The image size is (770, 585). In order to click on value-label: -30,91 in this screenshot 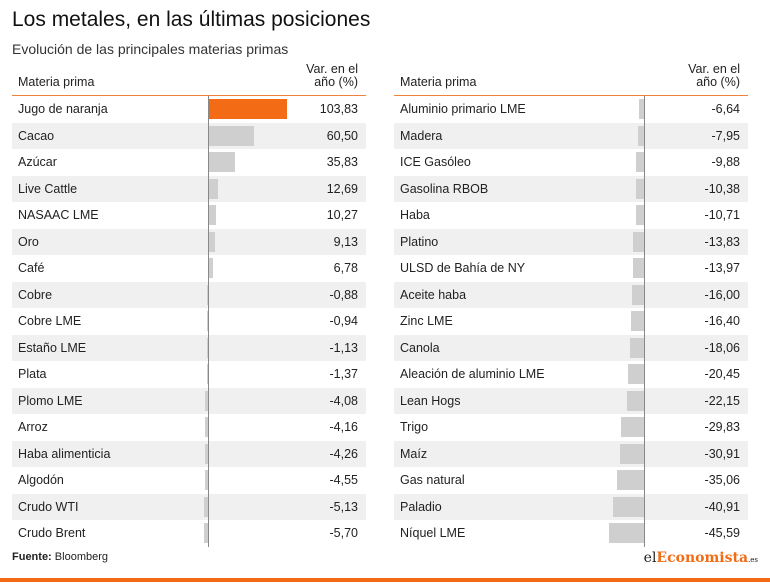, I will do `click(722, 453)`.